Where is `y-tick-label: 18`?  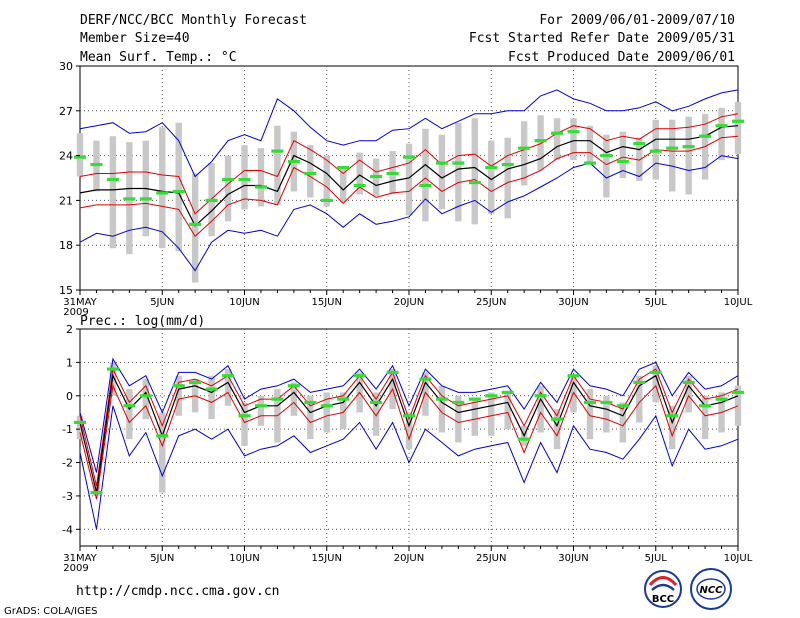
y-tick-label: 18 is located at coordinates (66, 245).